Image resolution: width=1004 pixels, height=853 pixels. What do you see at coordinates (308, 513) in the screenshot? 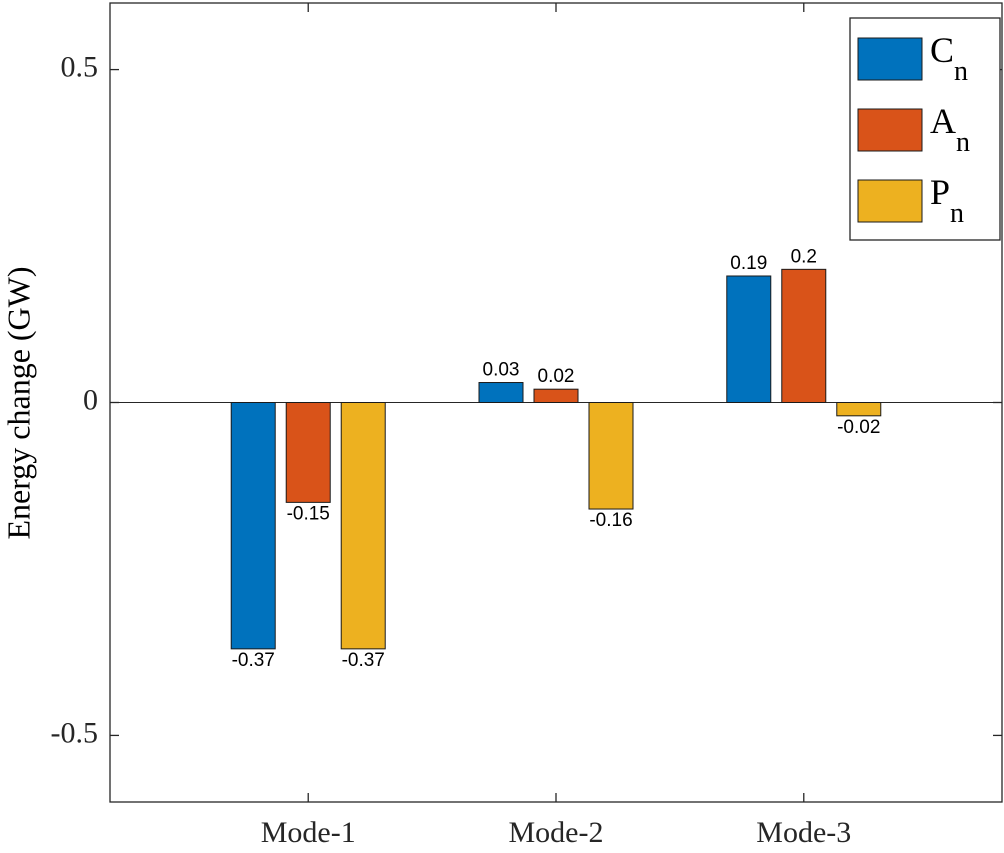
I see `value-label: -0.15` at bounding box center [308, 513].